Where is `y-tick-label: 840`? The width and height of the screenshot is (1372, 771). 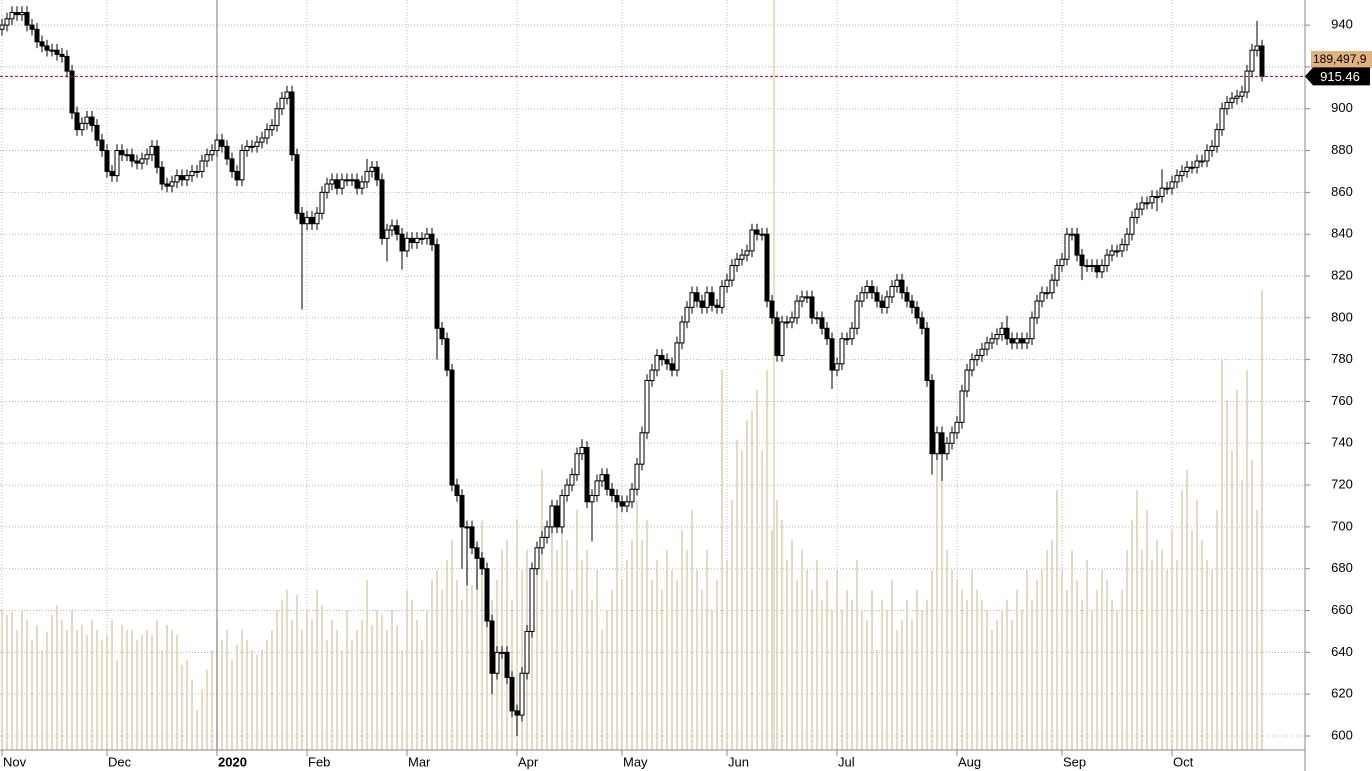
y-tick-label: 840 is located at coordinates (1342, 233).